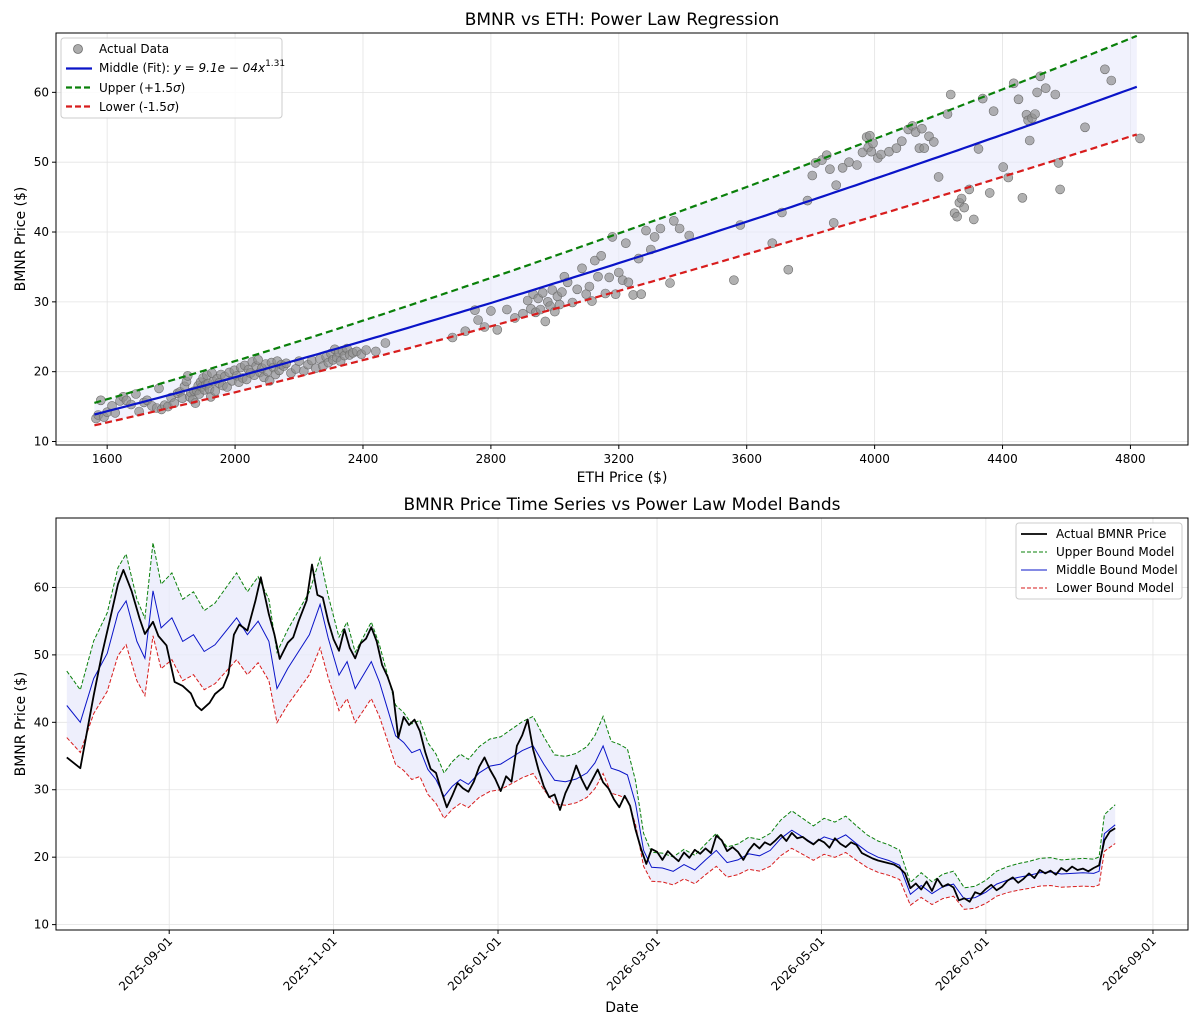  I want to click on x-tick-label: 4400, so click(1002, 459).